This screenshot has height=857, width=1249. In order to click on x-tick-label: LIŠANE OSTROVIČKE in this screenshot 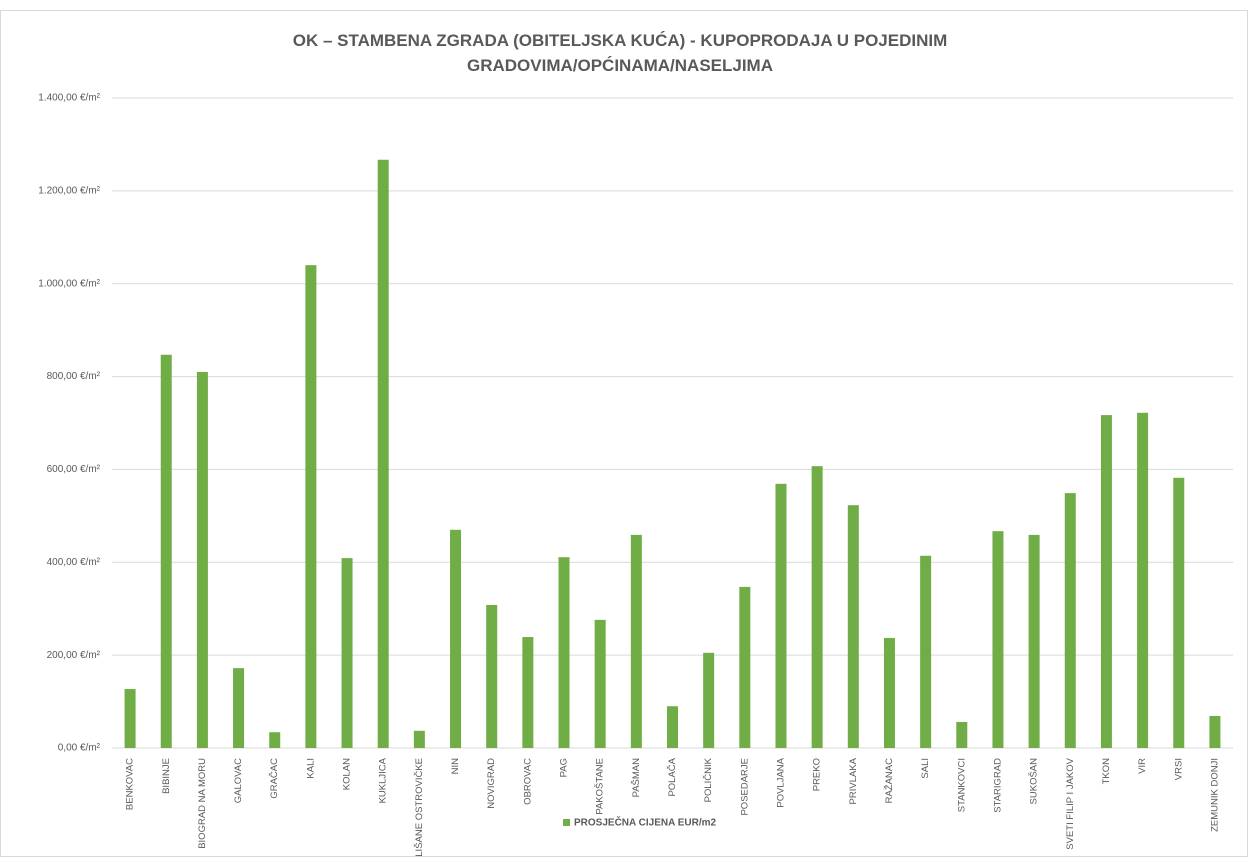, I will do `click(419, 807)`.